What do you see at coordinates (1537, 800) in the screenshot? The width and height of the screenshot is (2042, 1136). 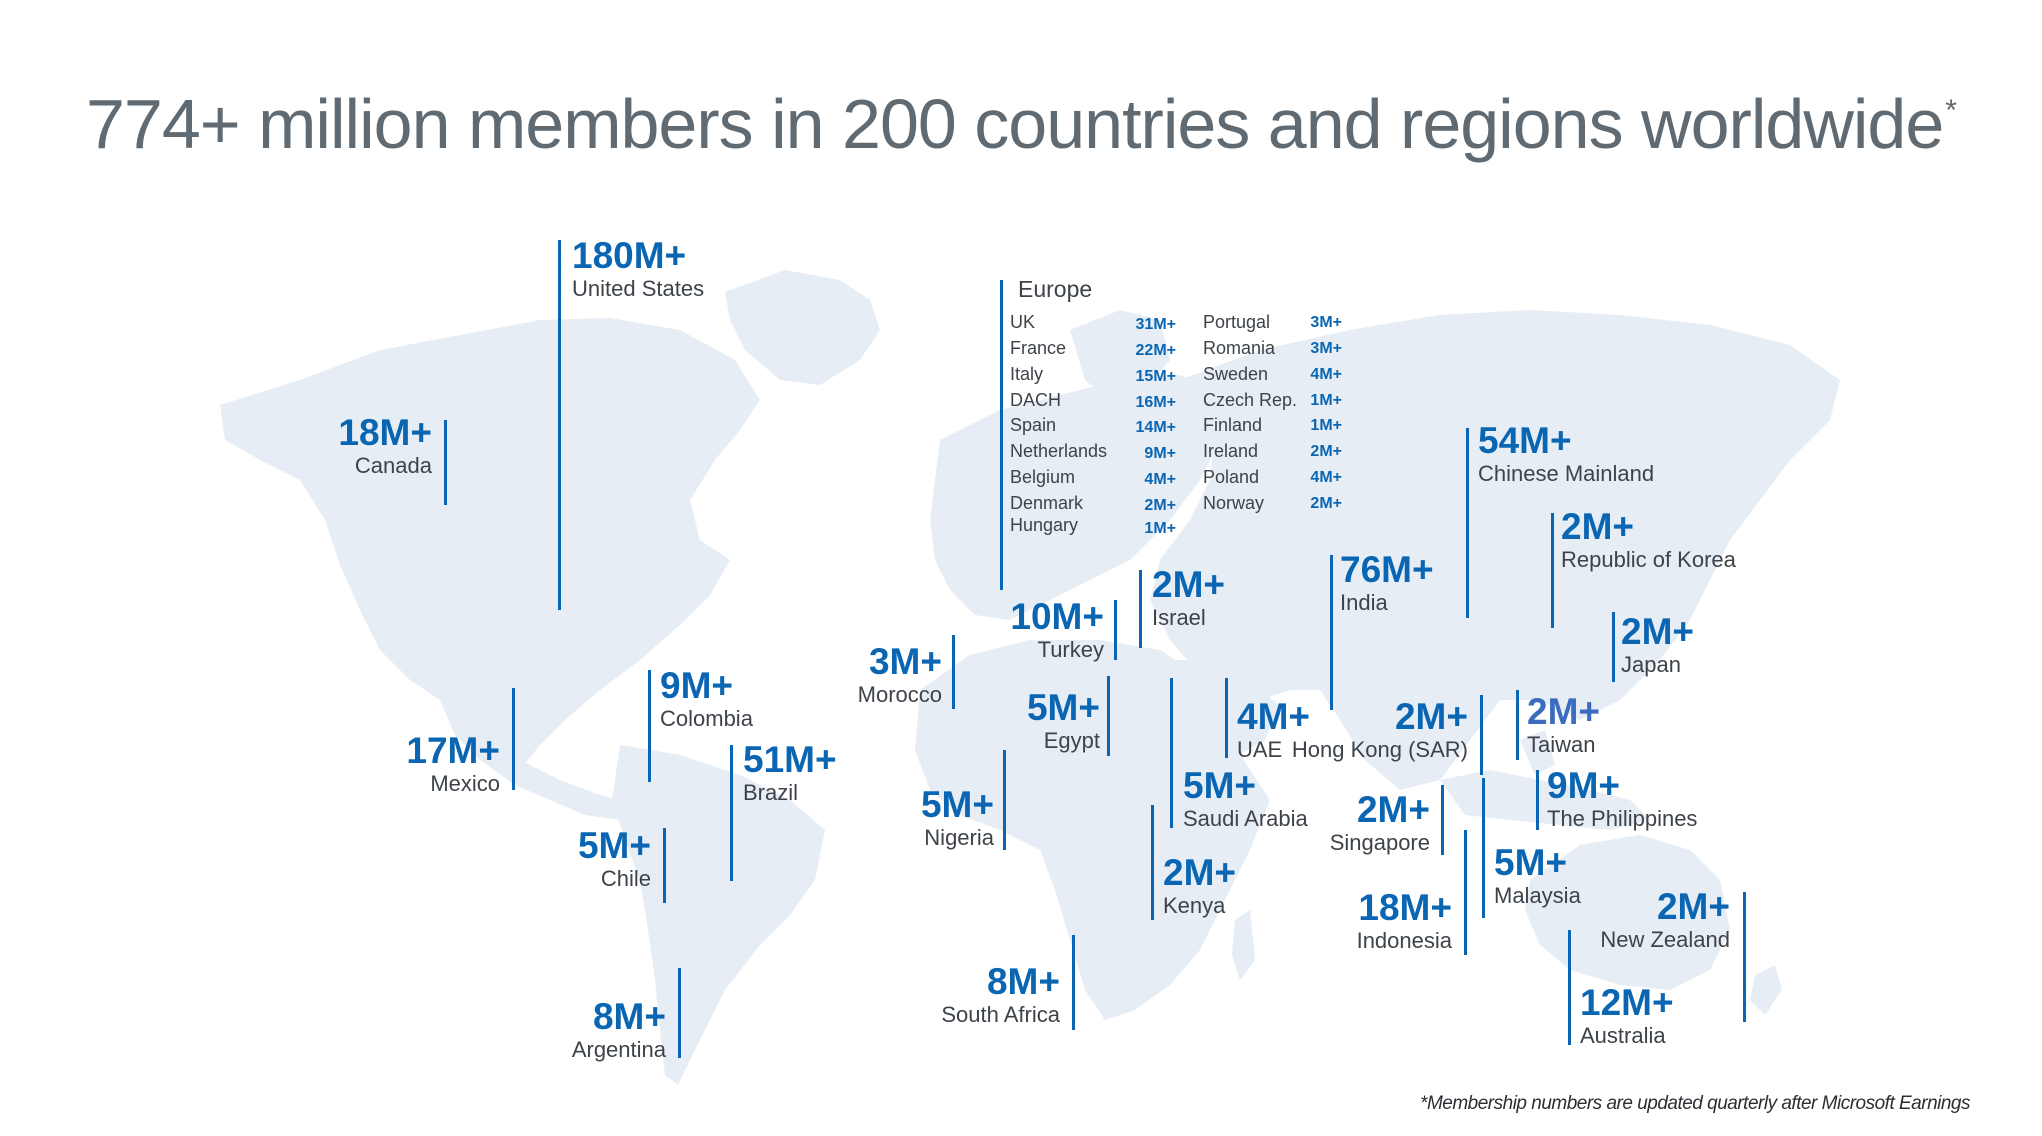 I see `philippines-leader-line` at bounding box center [1537, 800].